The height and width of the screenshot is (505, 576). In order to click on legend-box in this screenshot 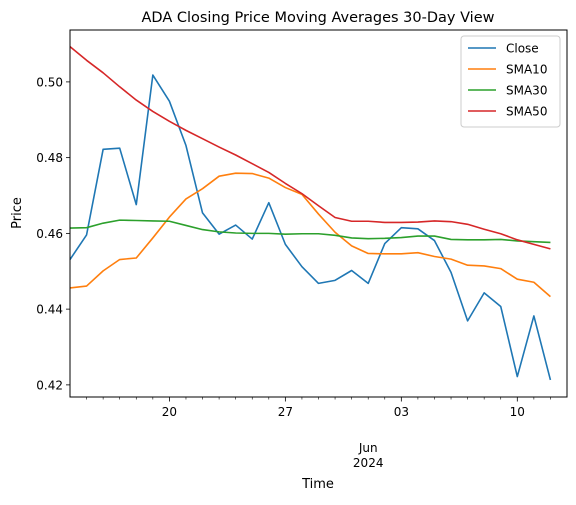, I will do `click(510, 81)`.